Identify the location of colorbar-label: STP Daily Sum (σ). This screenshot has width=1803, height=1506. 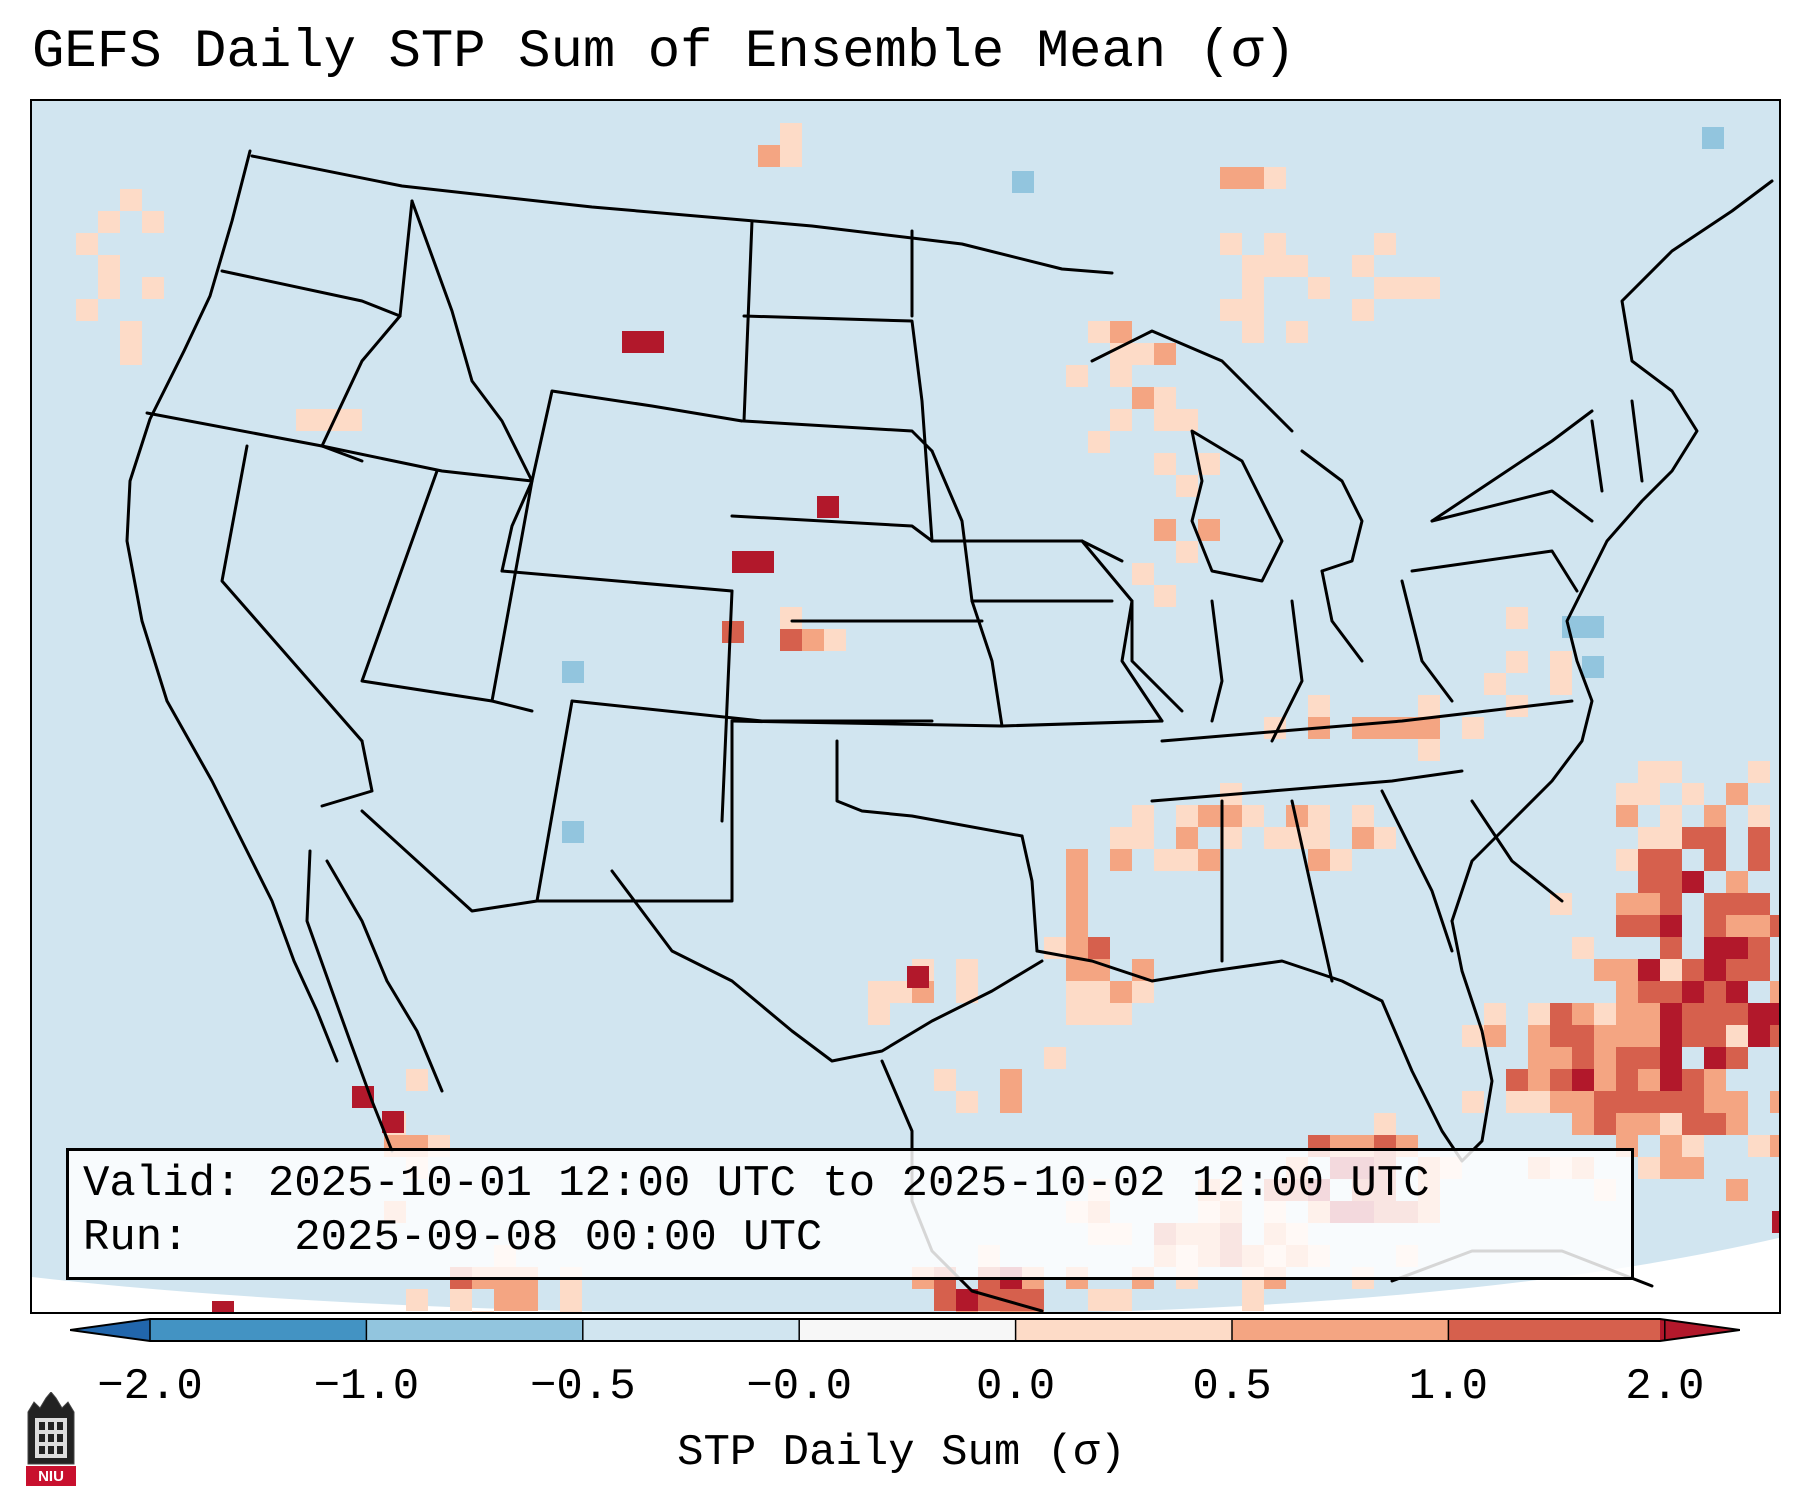
(901, 1453).